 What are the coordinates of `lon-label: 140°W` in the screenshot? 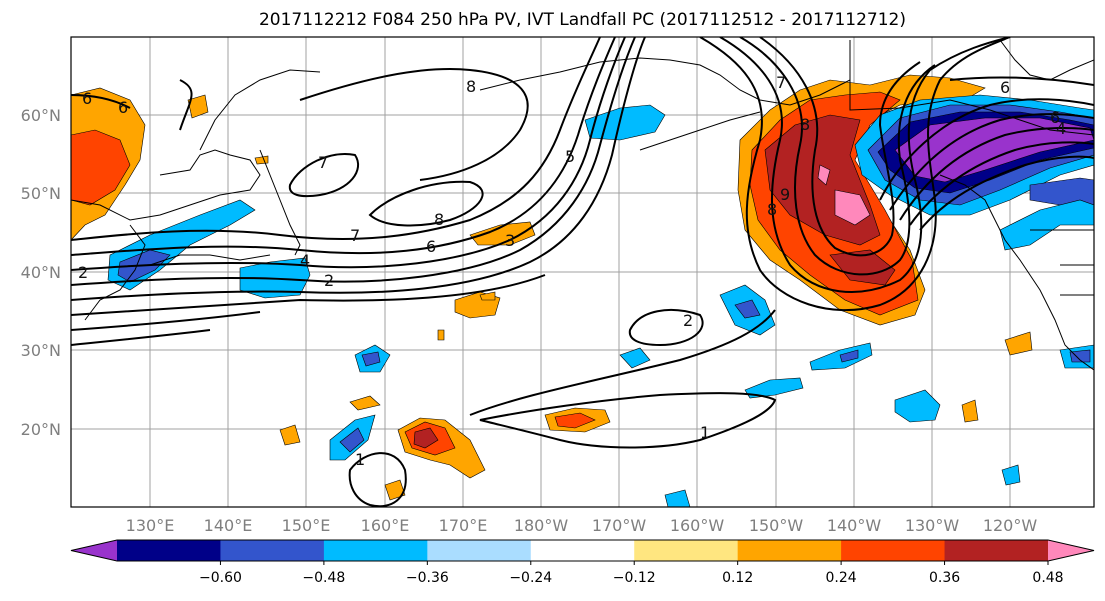 It's located at (854, 525).